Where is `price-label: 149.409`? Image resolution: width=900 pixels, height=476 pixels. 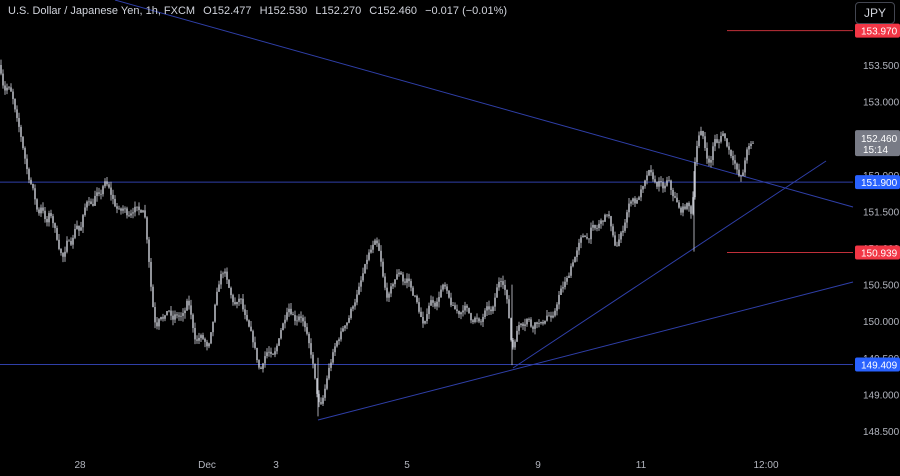 price-label: 149.409 is located at coordinates (877, 364).